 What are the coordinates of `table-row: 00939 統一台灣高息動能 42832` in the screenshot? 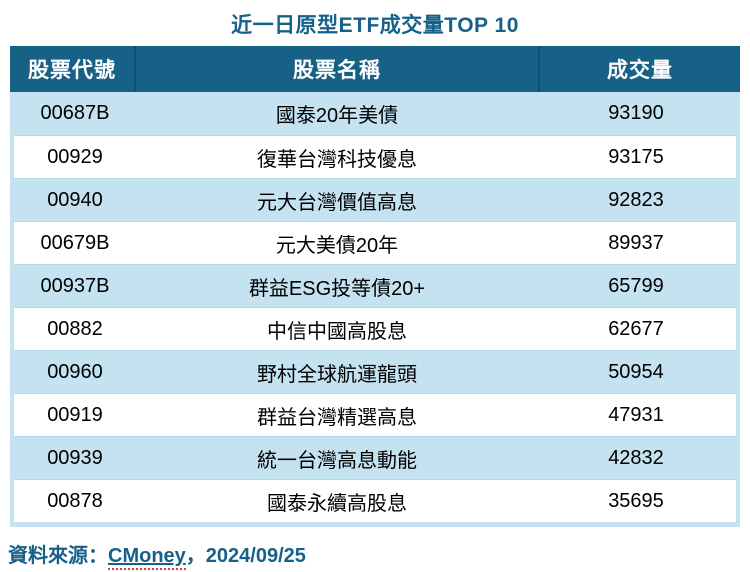 It's located at (375, 457).